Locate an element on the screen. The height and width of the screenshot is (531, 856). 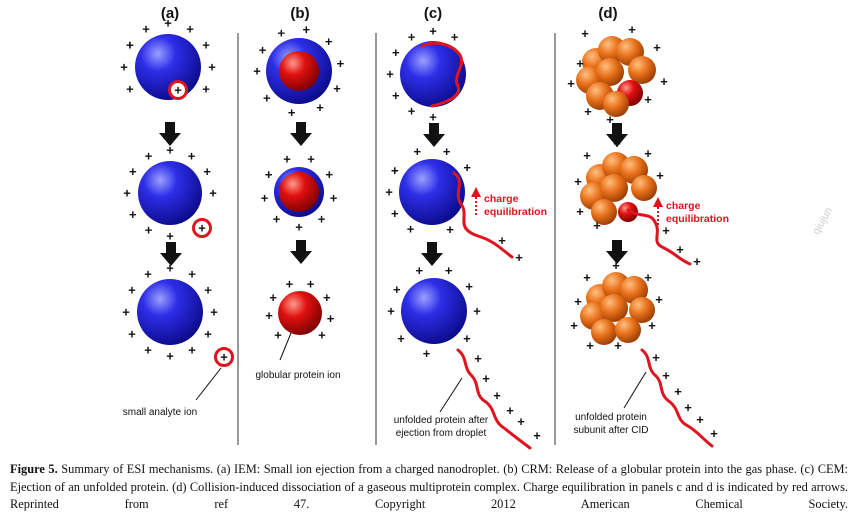
droplet-c3-charge-2: + is located at coordinates (449, 270).